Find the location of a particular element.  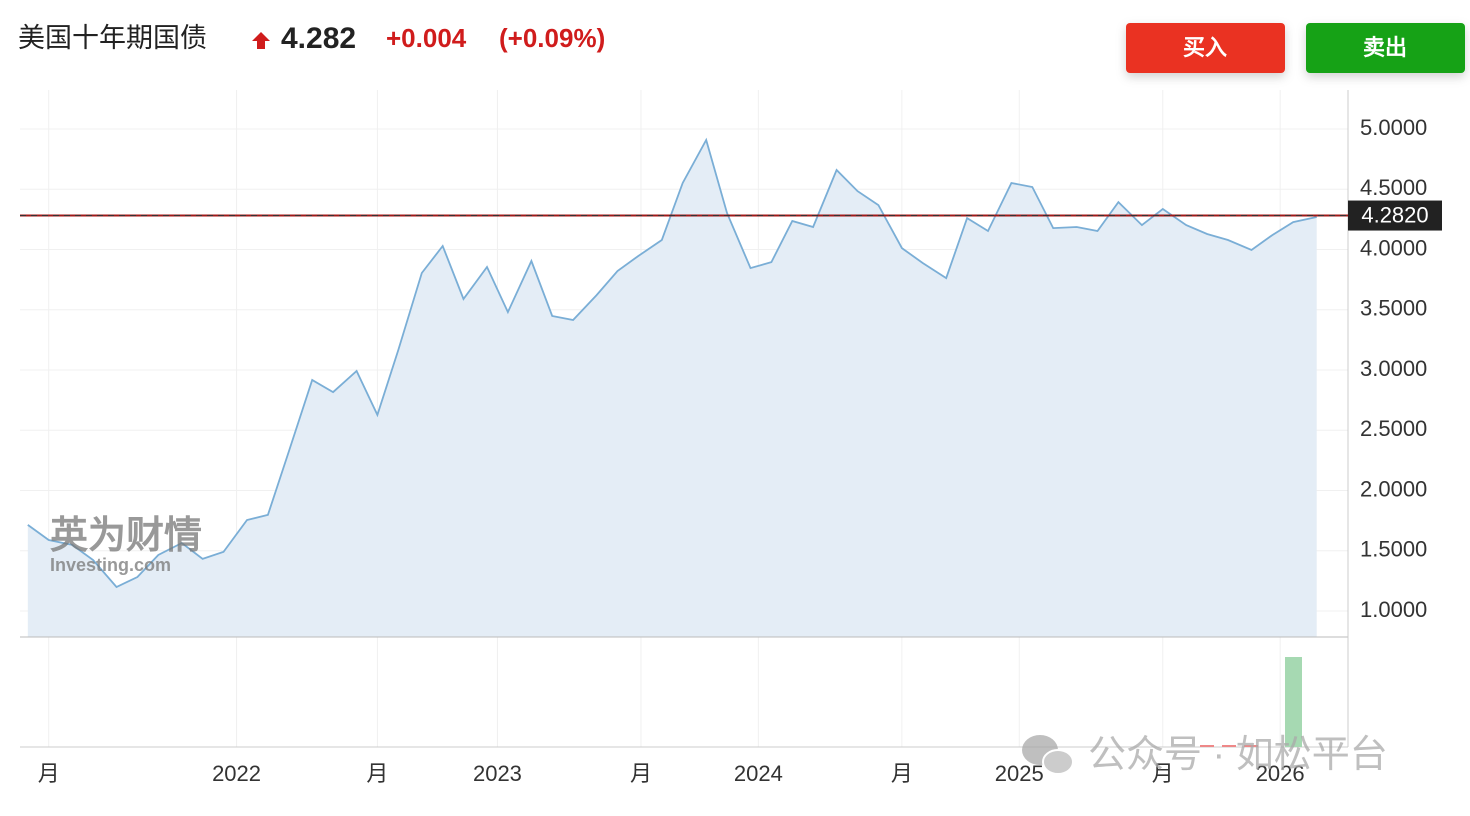

logo-cn: 英为财情 is located at coordinates (126, 536).